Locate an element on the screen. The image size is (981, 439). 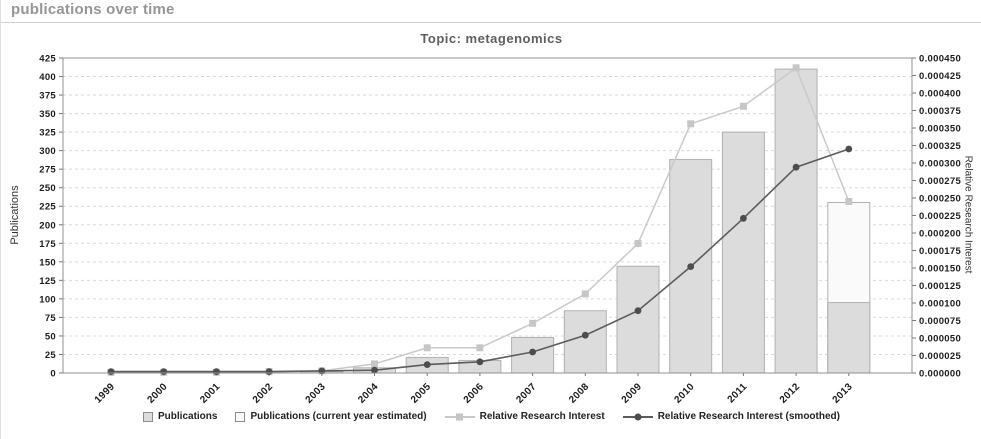
svg-text: 2001 is located at coordinates (210, 393).